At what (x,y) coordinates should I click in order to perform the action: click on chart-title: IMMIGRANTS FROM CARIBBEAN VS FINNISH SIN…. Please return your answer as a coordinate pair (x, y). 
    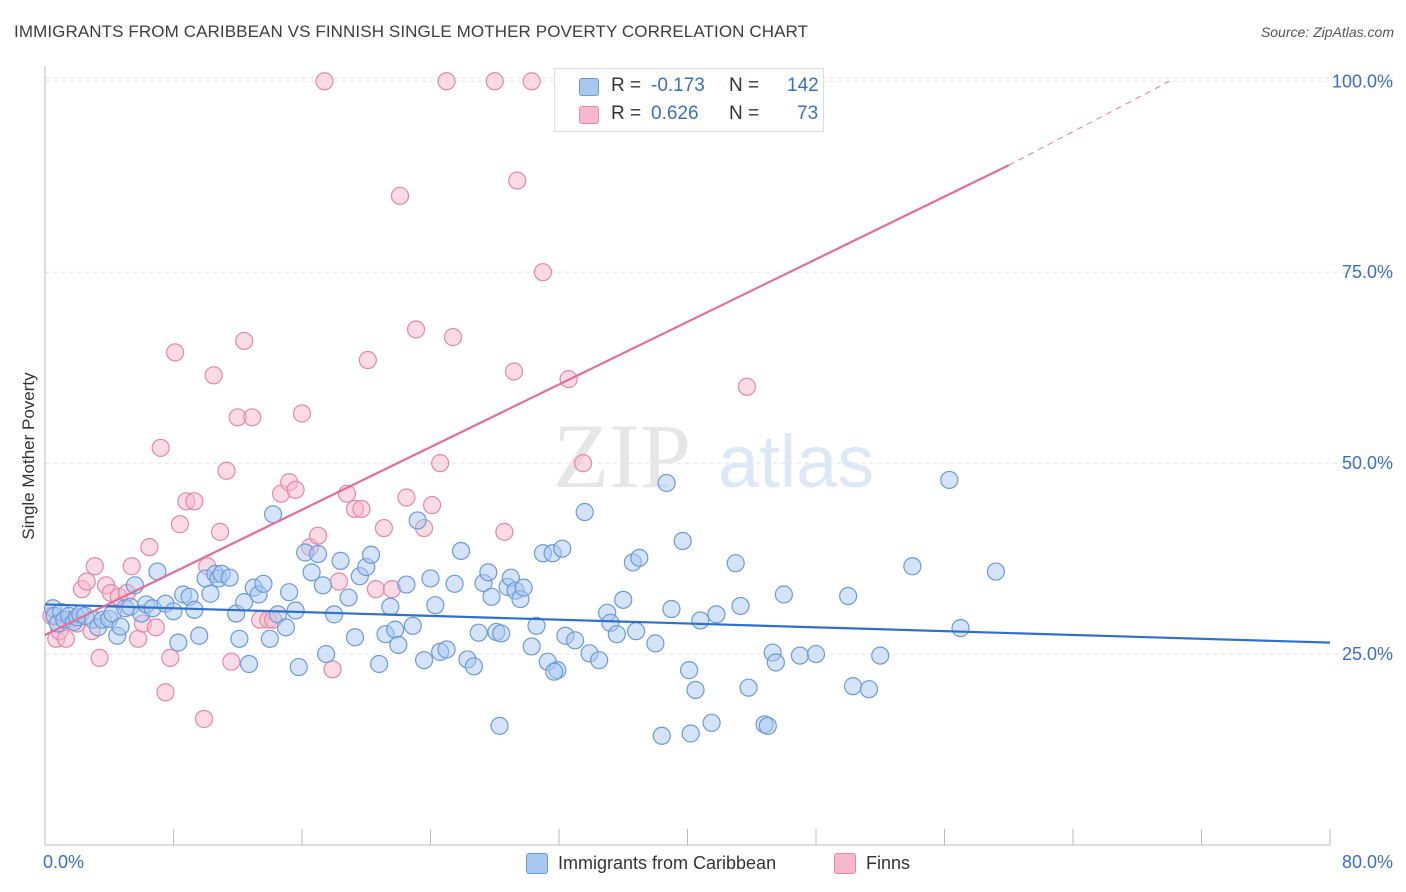
    Looking at the image, I should click on (411, 31).